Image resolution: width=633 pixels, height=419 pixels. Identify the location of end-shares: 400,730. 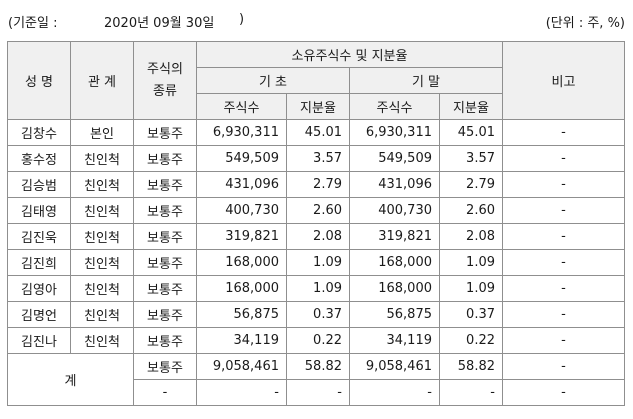
(394, 210).